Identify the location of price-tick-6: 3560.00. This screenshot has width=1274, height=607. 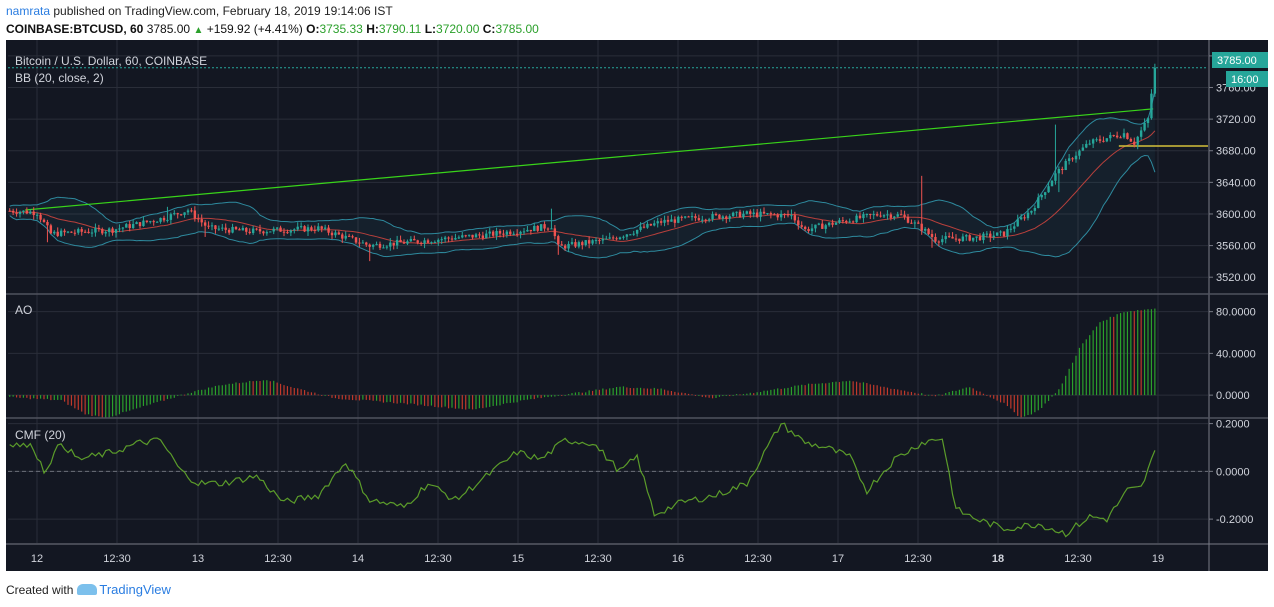
(1236, 247).